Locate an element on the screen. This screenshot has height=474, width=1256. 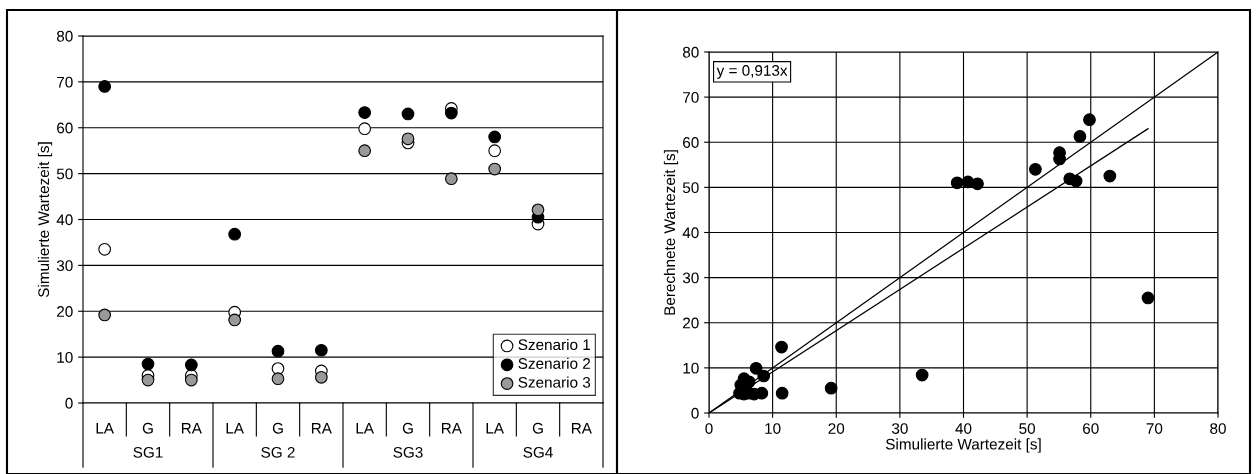
text: SG1 is located at coordinates (148, 452).